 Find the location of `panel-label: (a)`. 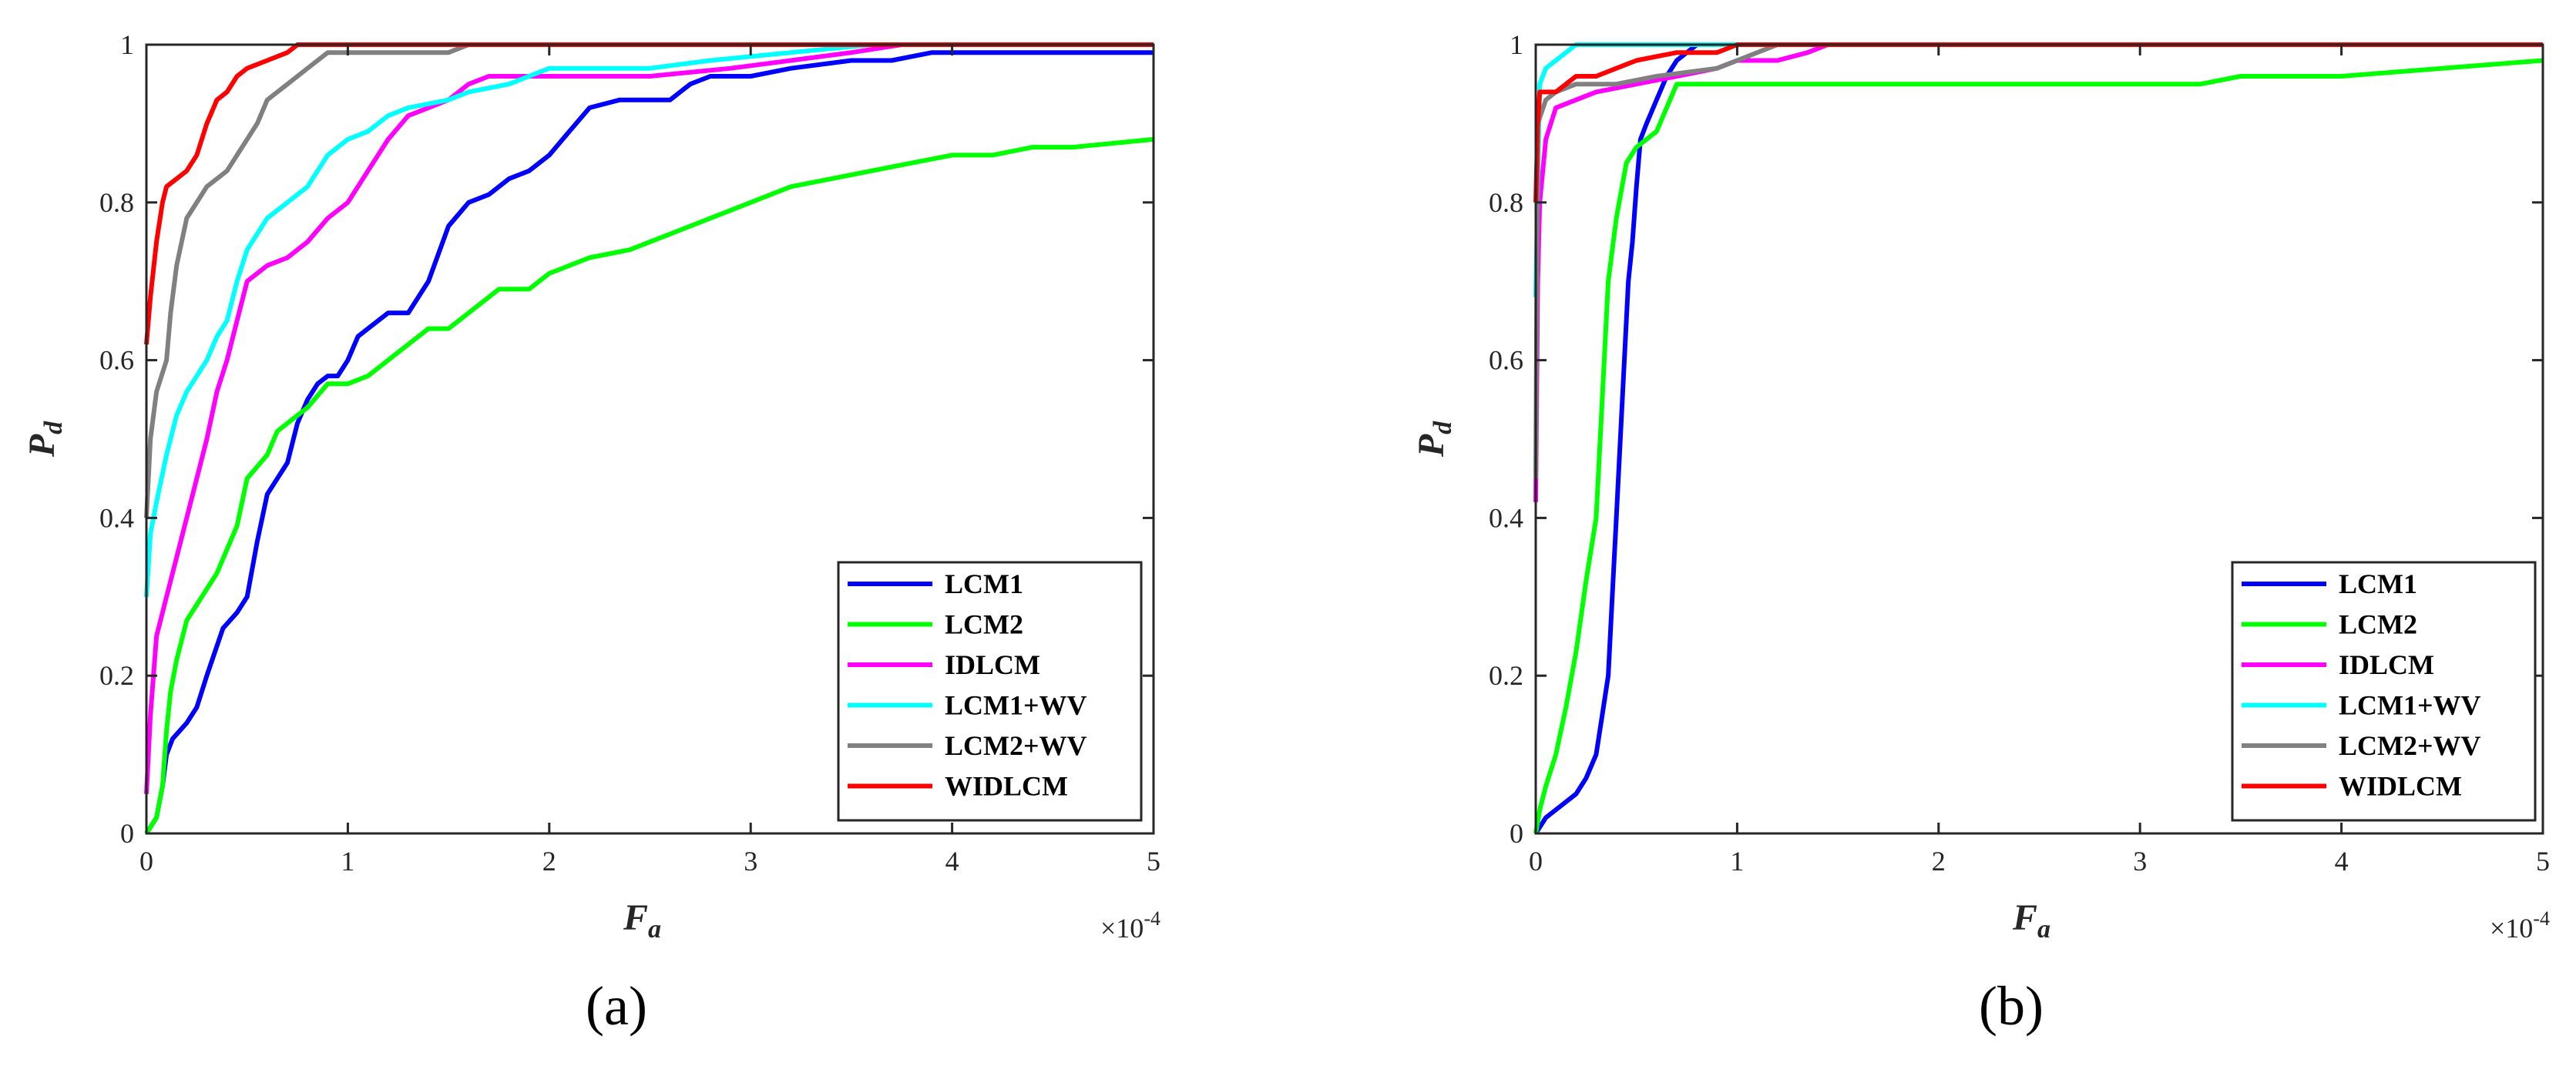

panel-label: (a) is located at coordinates (616, 1006).